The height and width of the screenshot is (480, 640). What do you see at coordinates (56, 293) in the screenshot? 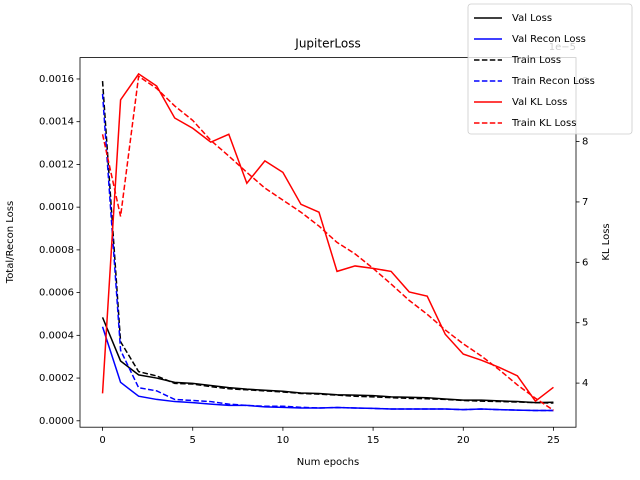
I see `y-tick-label: 0.0006` at bounding box center [56, 293].